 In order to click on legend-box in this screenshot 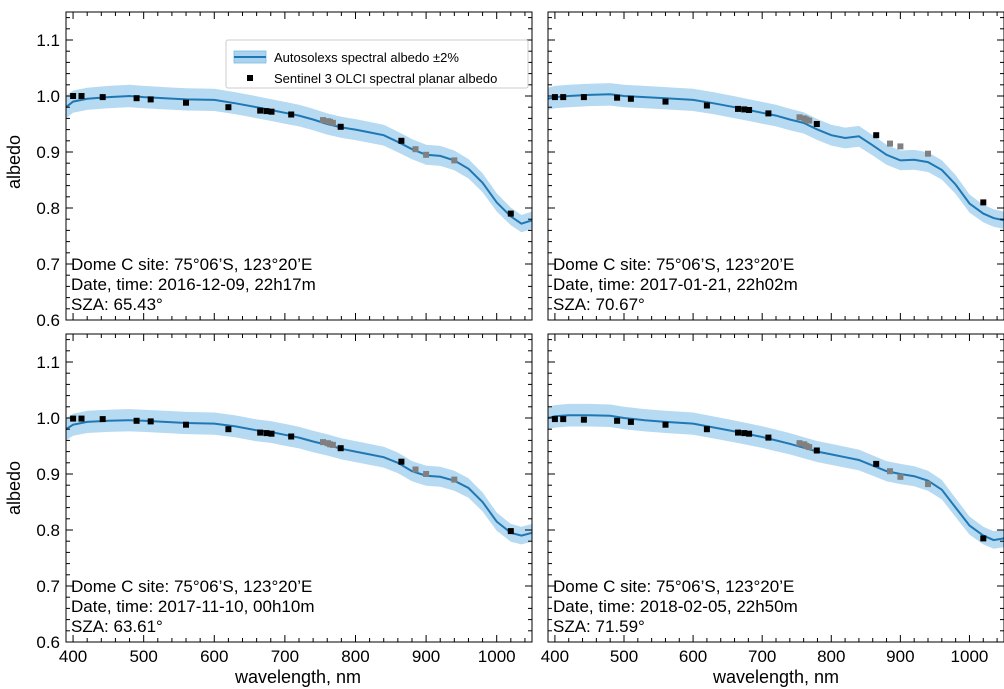, I will do `click(377, 64)`.